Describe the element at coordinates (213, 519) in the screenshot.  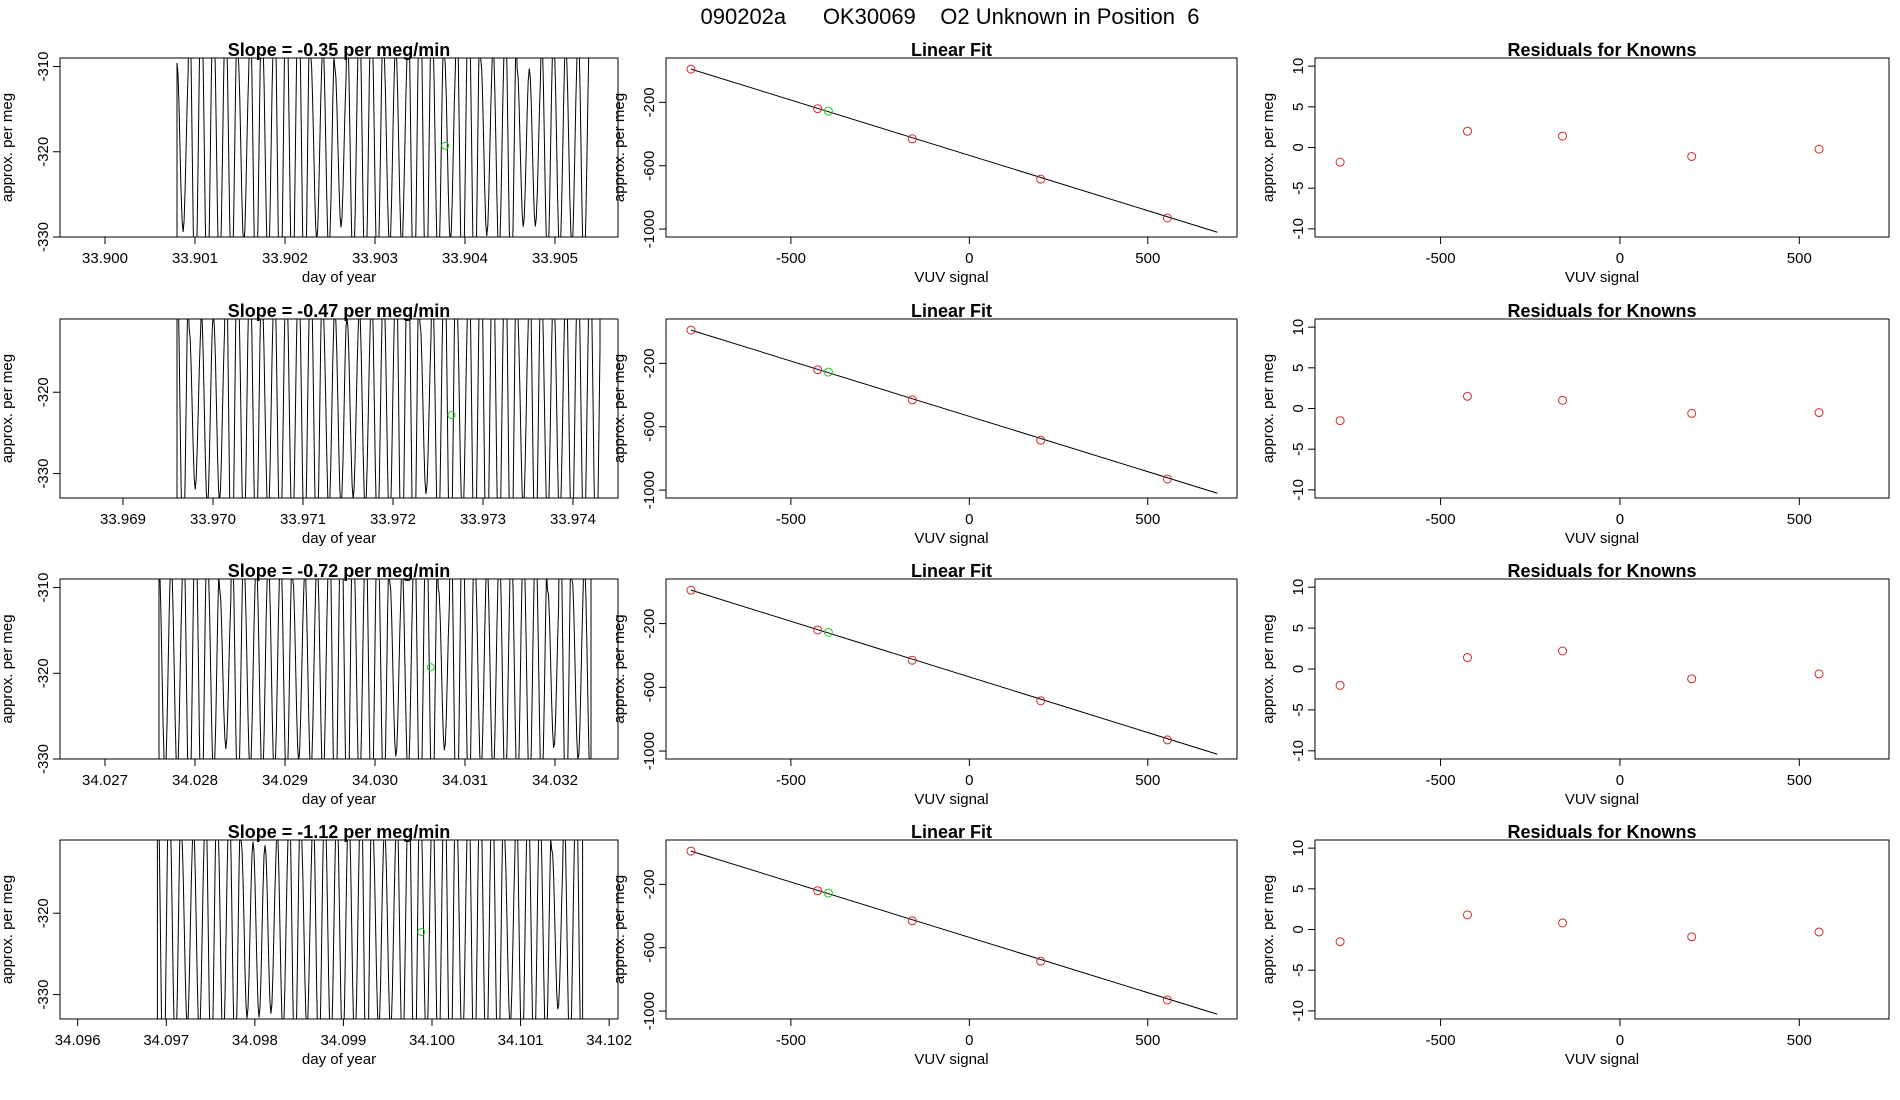
I see `x-tick-label: 33.970` at that location.